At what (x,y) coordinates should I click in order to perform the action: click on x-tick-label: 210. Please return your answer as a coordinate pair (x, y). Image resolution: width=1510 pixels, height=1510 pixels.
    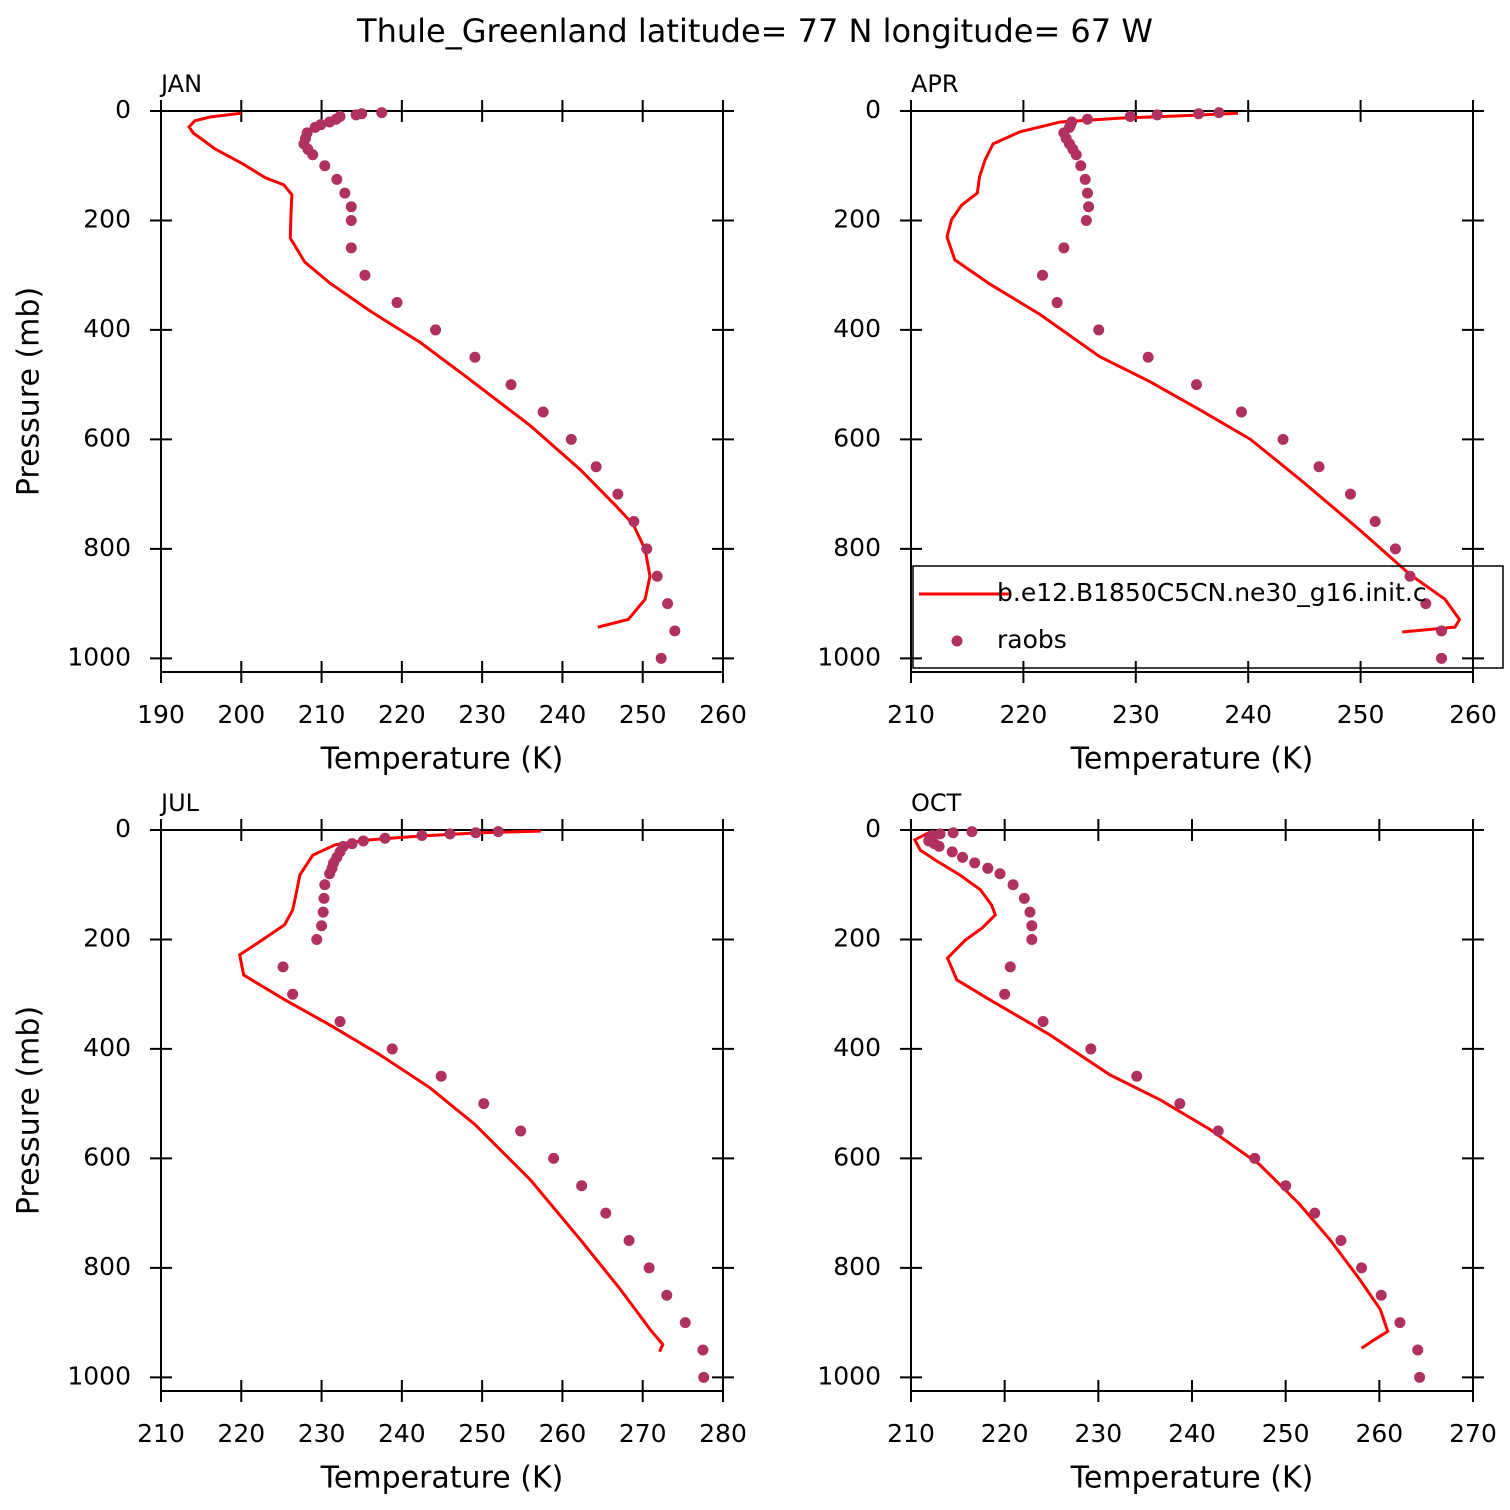
    Looking at the image, I should click on (911, 714).